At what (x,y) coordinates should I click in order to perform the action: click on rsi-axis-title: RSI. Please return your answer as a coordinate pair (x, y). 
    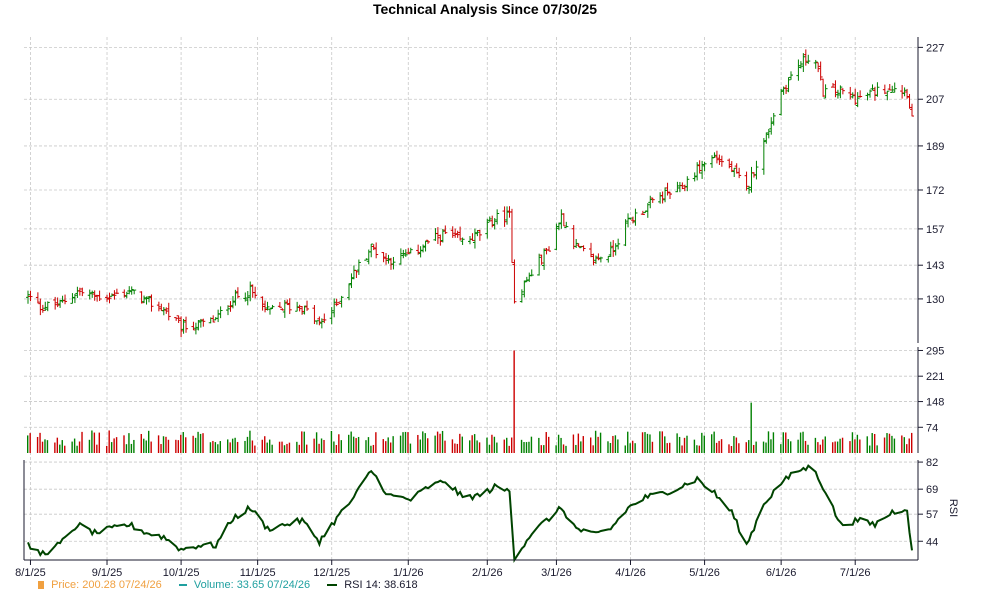
    Looking at the image, I should click on (953, 508).